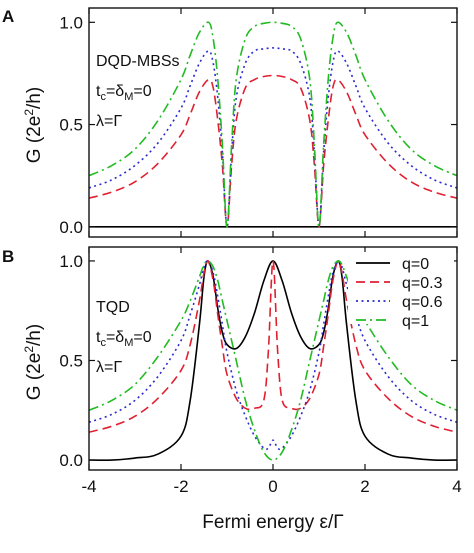 The height and width of the screenshot is (553, 474). I want to click on panel-a-annotations: DQD-MBSs tc=δM=0 λ=Γ, so click(138, 91).